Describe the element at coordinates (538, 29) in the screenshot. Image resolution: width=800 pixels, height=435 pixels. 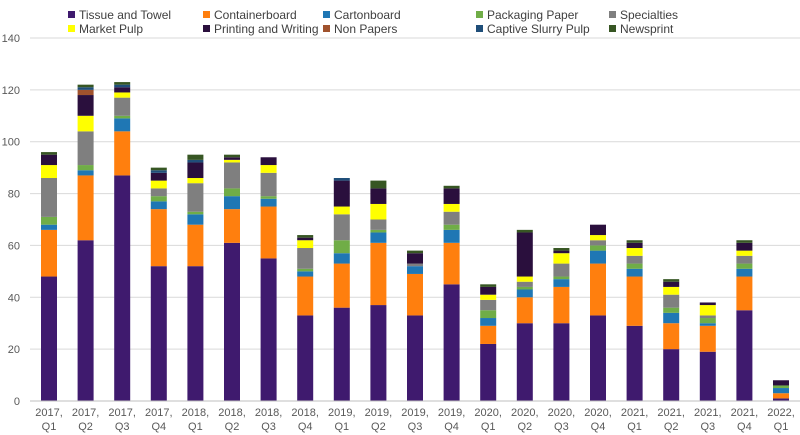
I see `legend-label: Captive Slurry Pulp` at that location.